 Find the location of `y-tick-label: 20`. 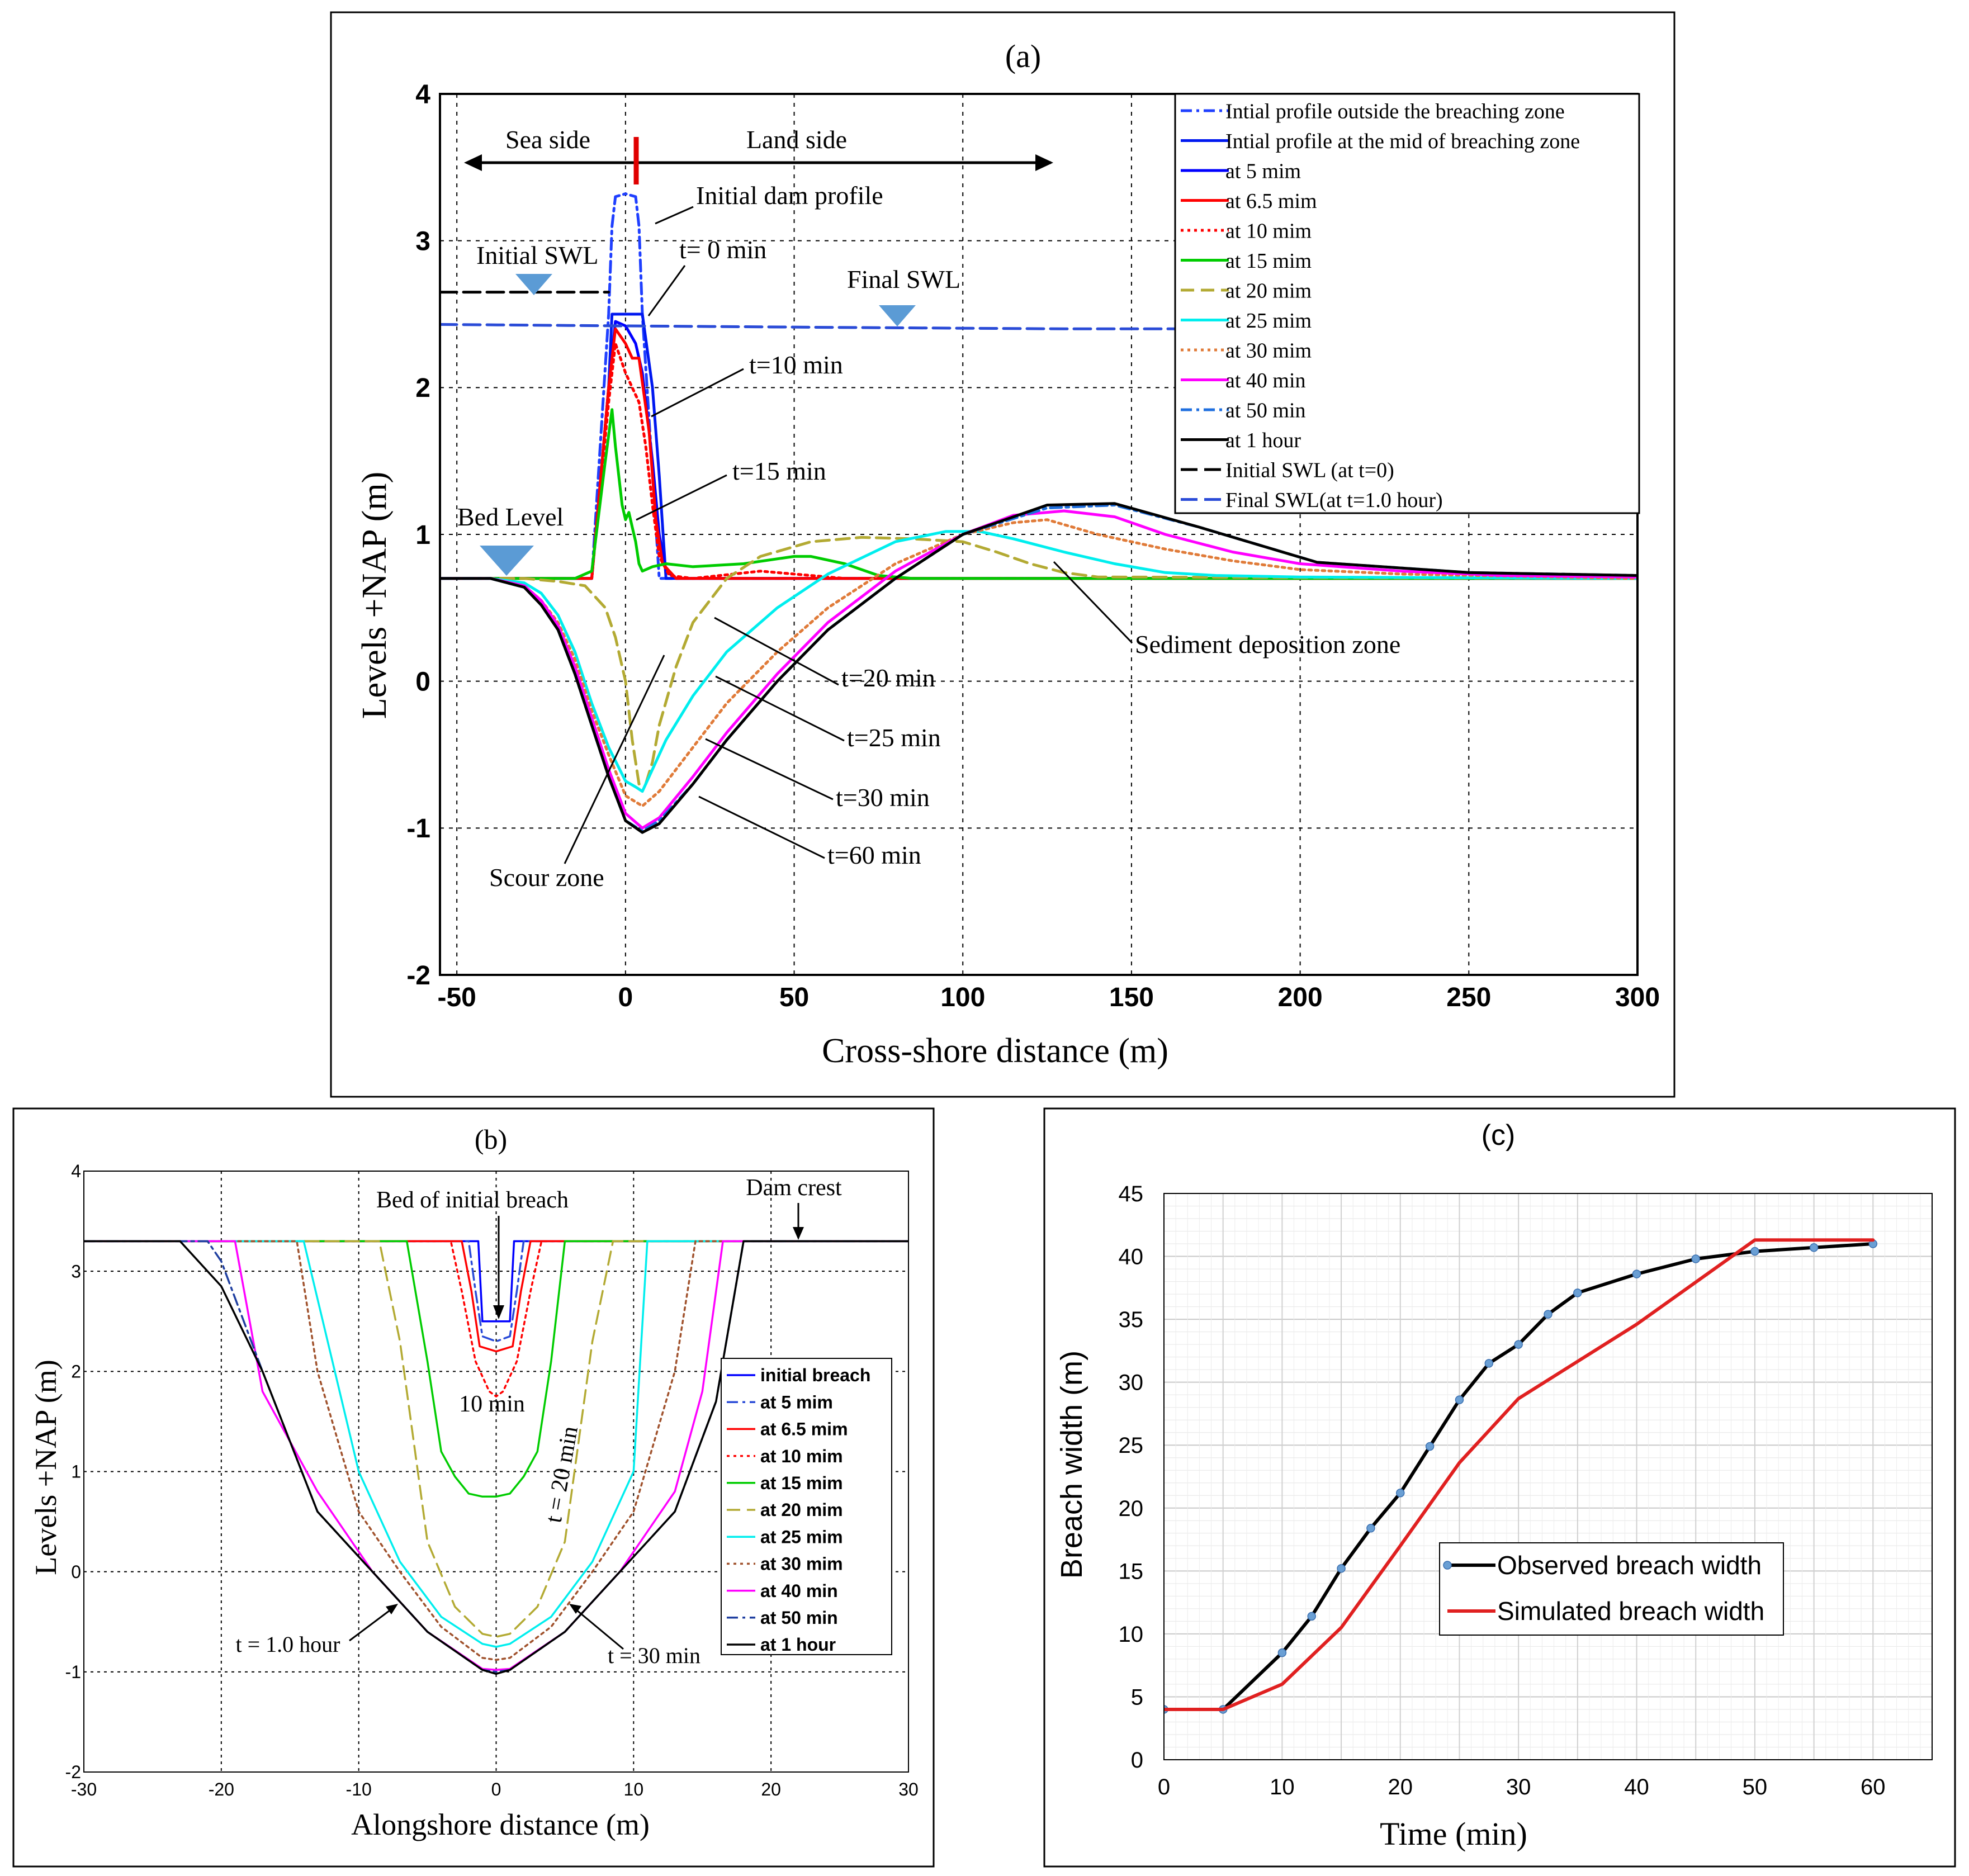

y-tick-label: 20 is located at coordinates (1131, 1508).